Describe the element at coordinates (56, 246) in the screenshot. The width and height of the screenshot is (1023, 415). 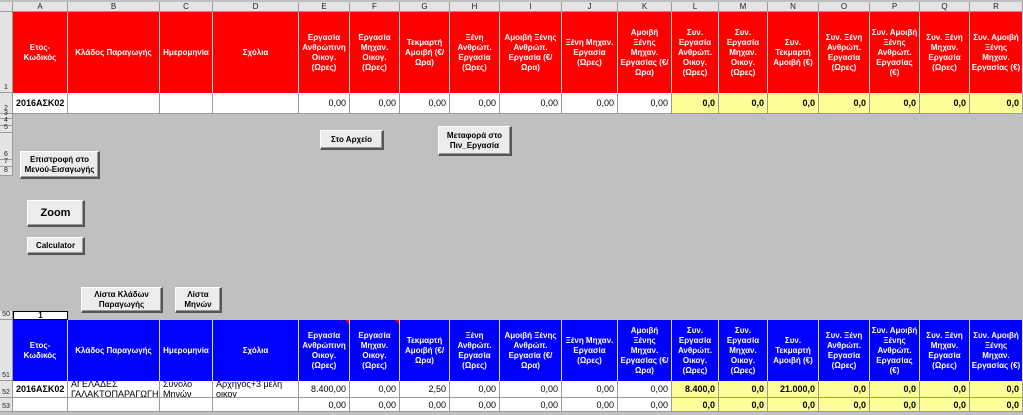
I see `calculator-button: Calculator` at that location.